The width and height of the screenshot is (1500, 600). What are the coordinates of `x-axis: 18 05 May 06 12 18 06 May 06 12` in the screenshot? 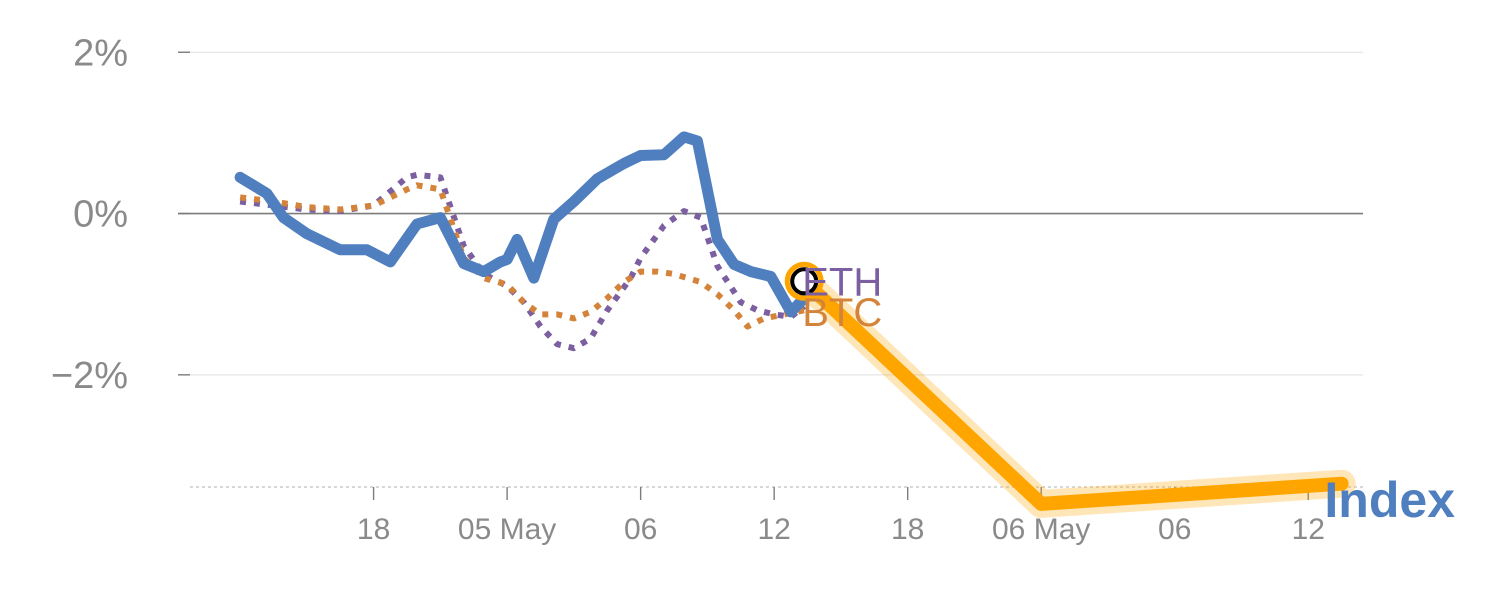 It's located at (777, 516).